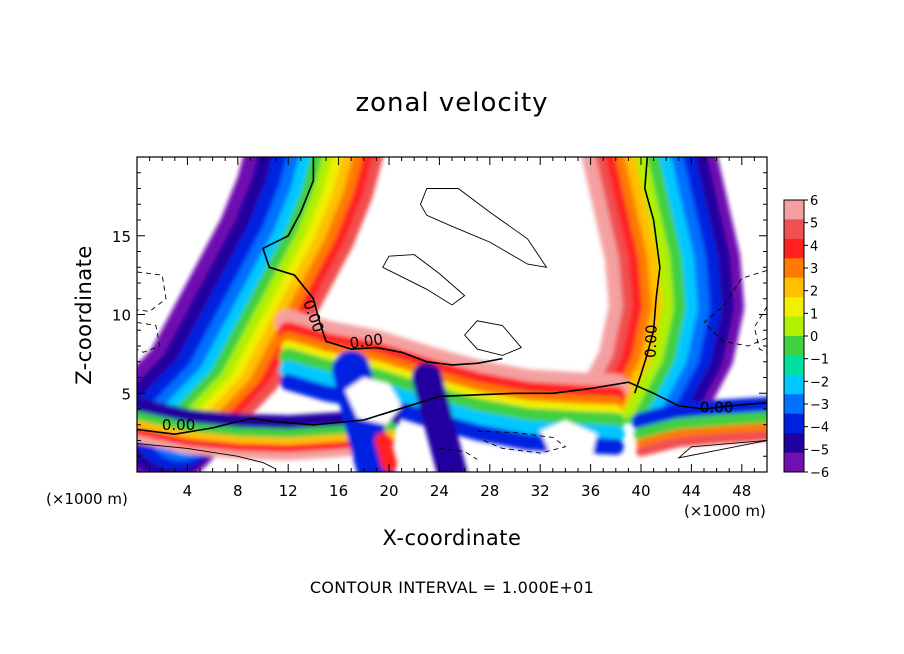  I want to click on x-tick-label: 16, so click(338, 491).